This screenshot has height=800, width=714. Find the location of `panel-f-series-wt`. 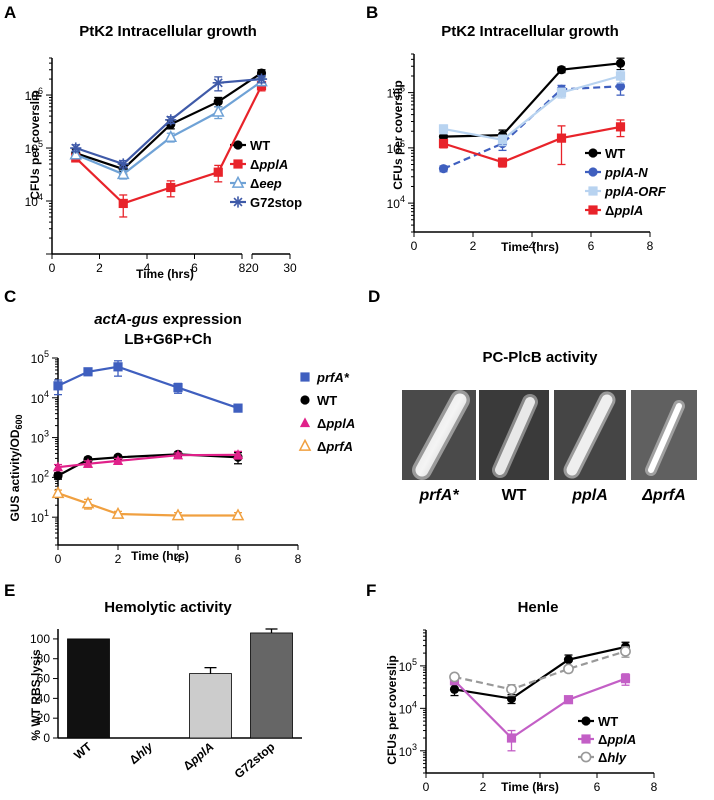

panel-f-series-wt is located at coordinates (540, 673).